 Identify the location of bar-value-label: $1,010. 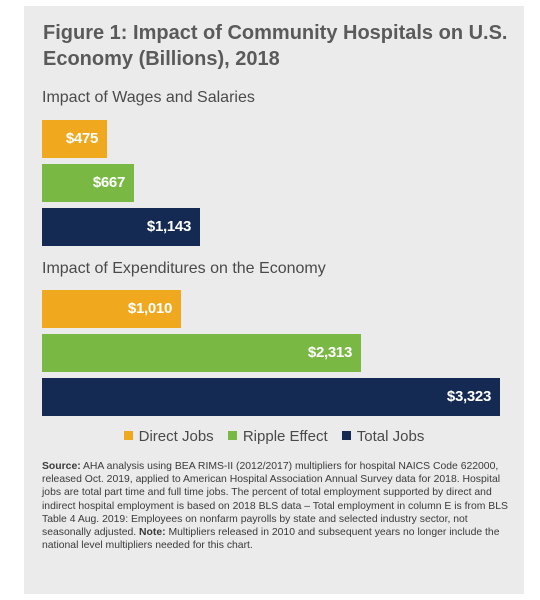
(149, 308).